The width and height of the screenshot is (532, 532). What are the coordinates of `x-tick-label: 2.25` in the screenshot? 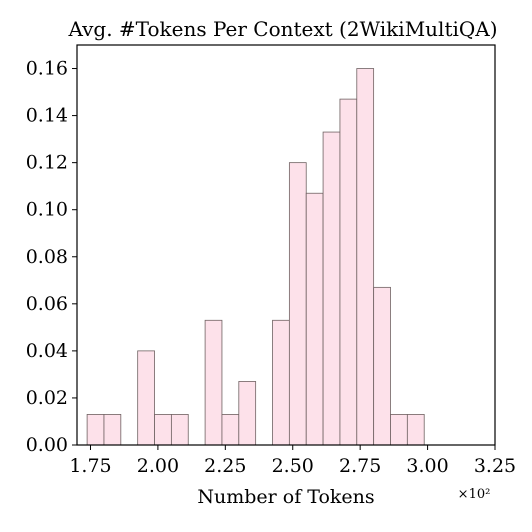 It's located at (225, 466).